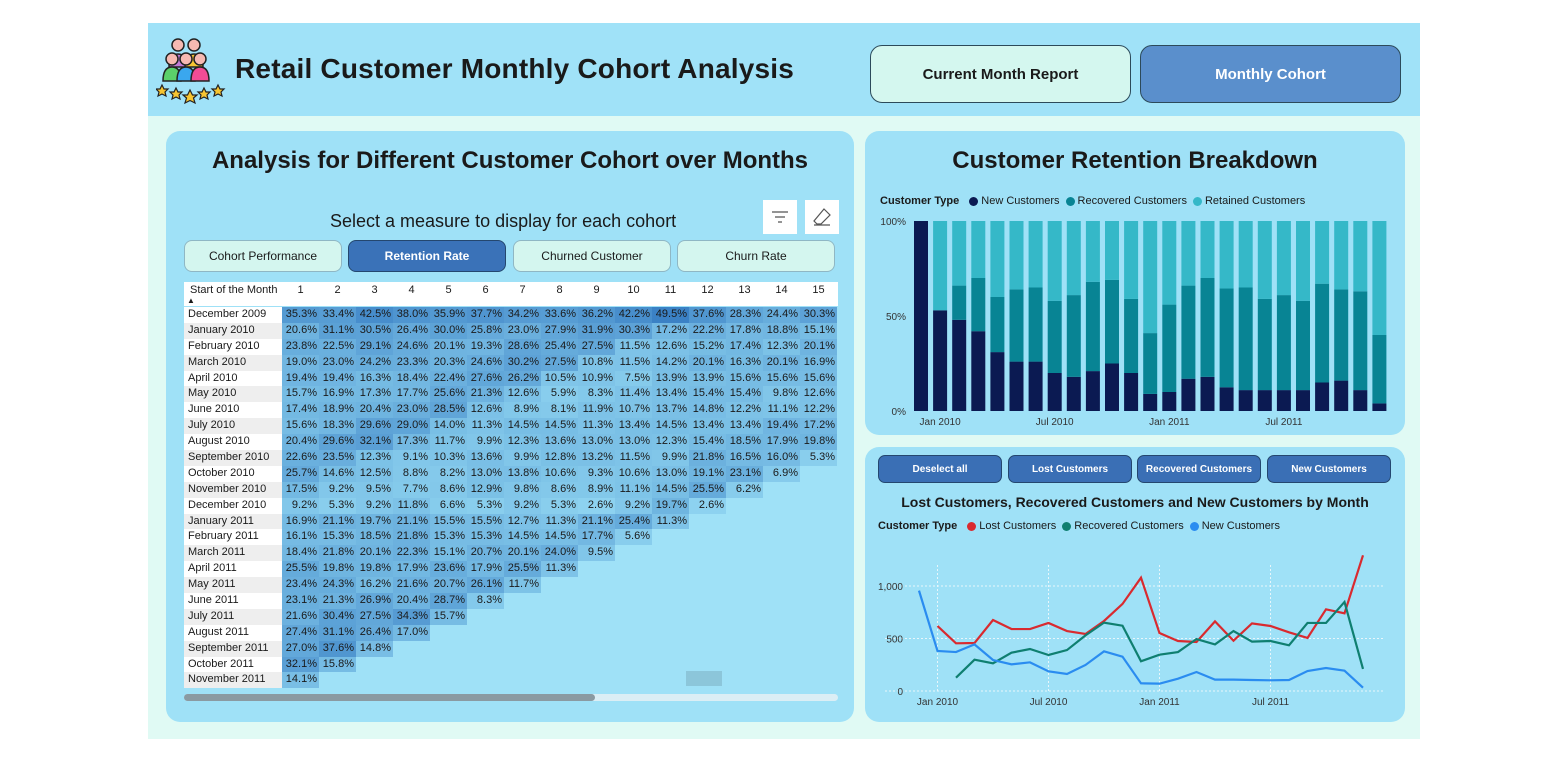 The height and width of the screenshot is (765, 1562). I want to click on matrix-cell: 15.1%, so click(818, 330).